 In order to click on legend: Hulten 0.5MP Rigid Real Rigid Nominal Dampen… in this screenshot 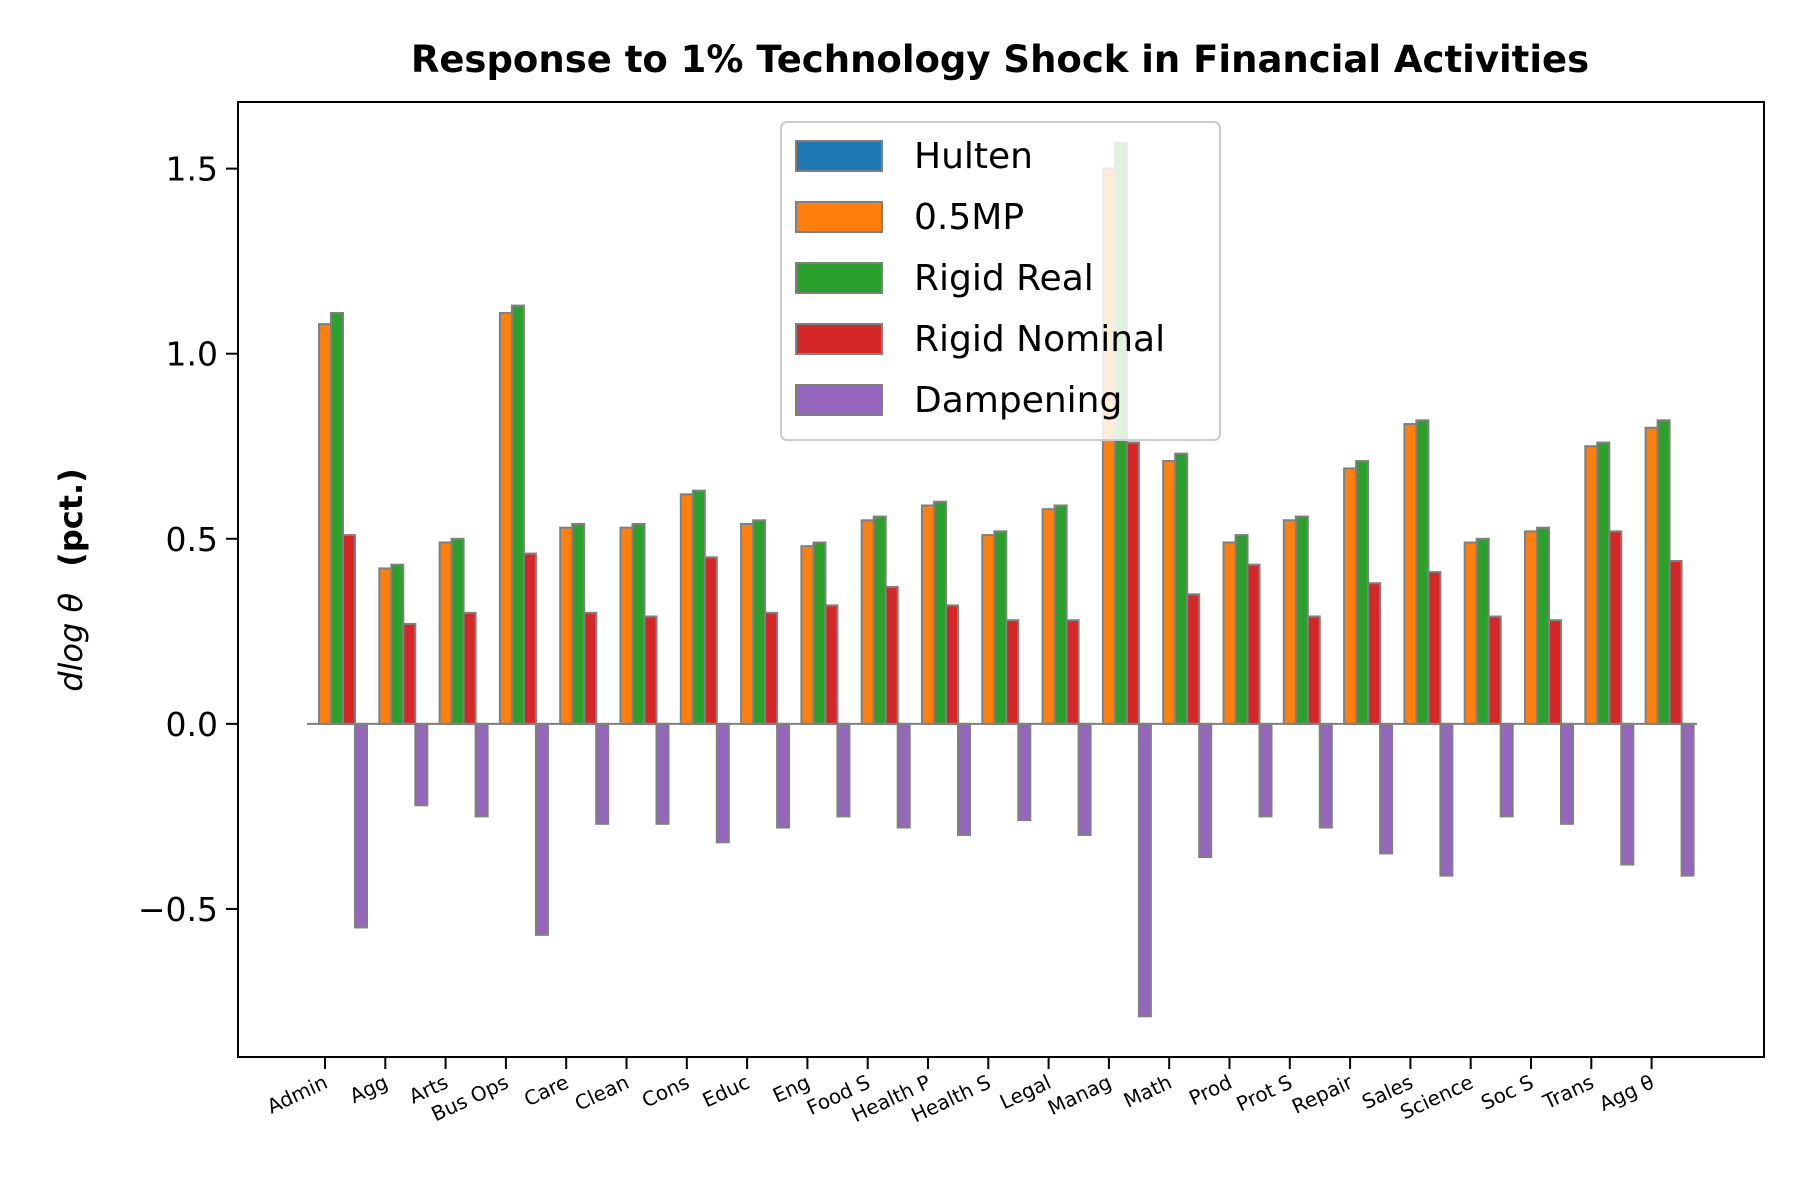, I will do `click(1000, 281)`.